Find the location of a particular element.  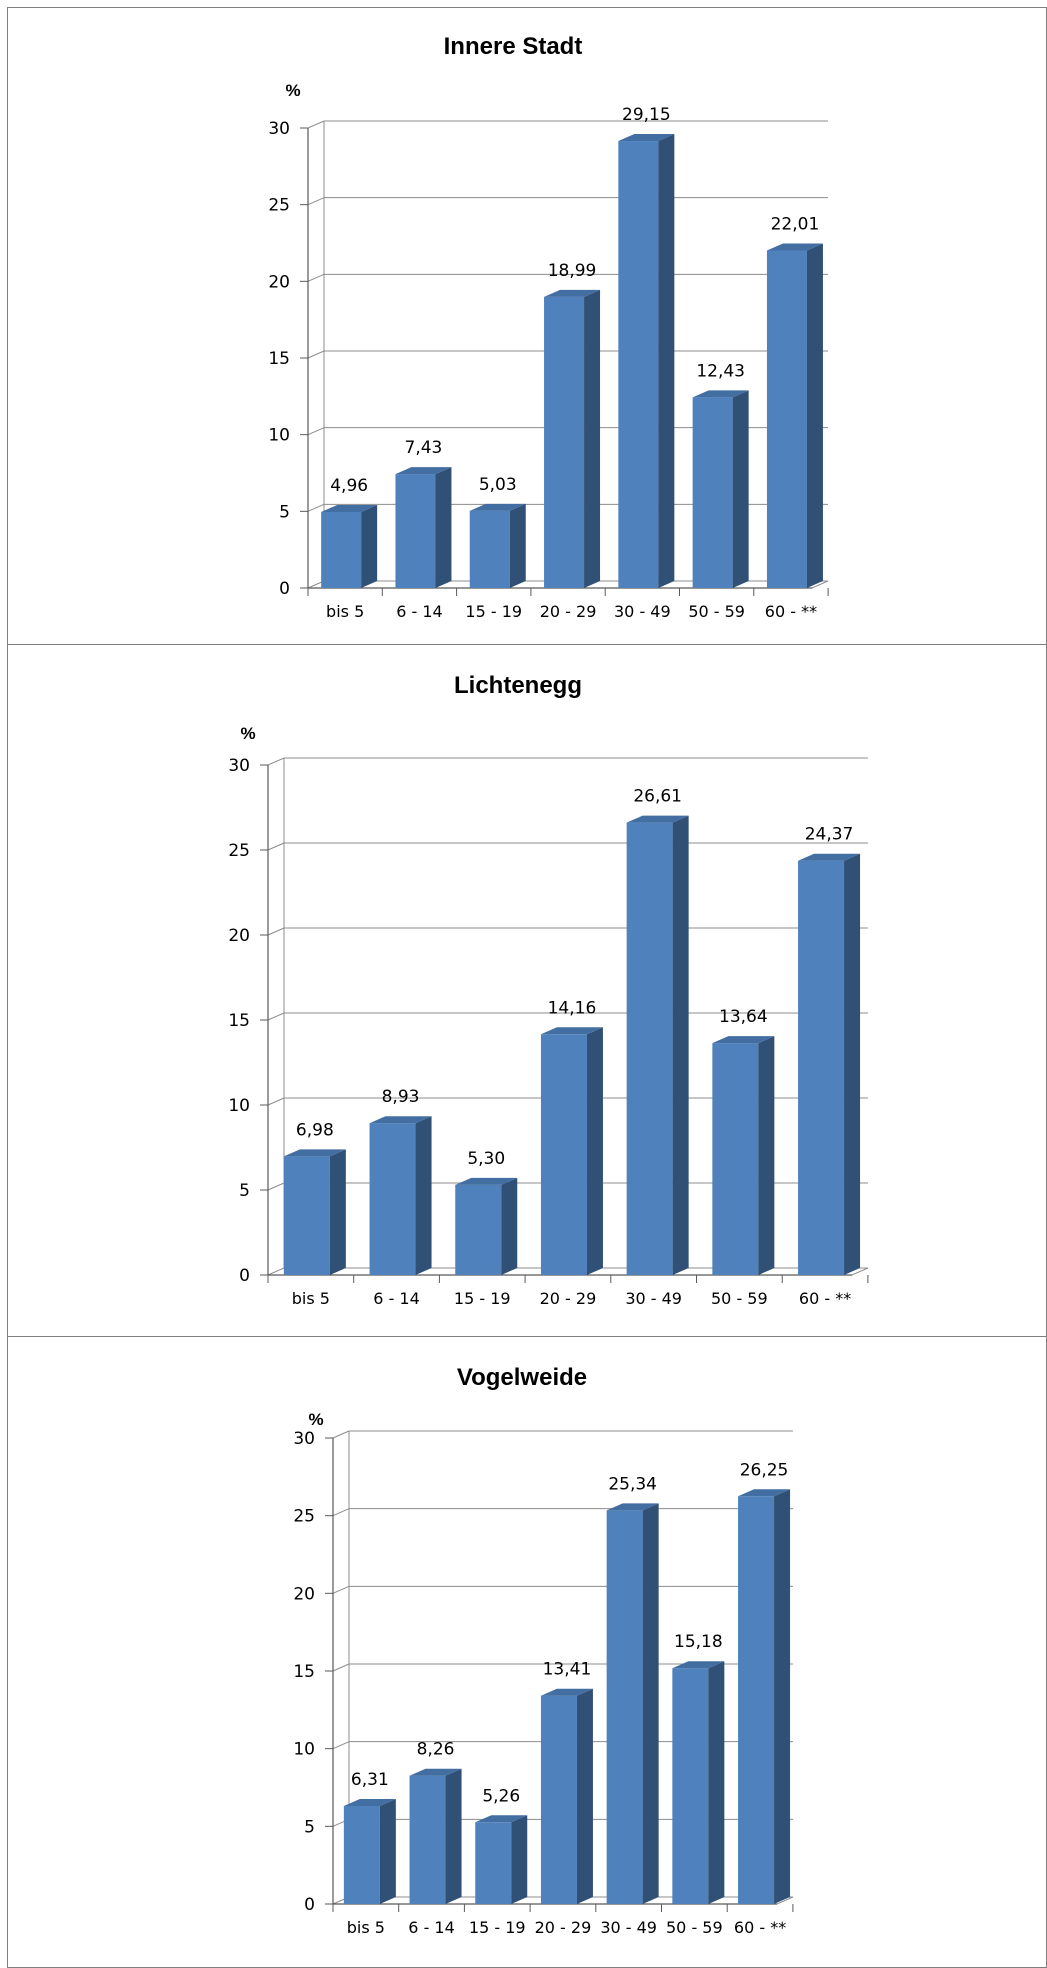

data-label: 5,26 is located at coordinates (501, 1796).